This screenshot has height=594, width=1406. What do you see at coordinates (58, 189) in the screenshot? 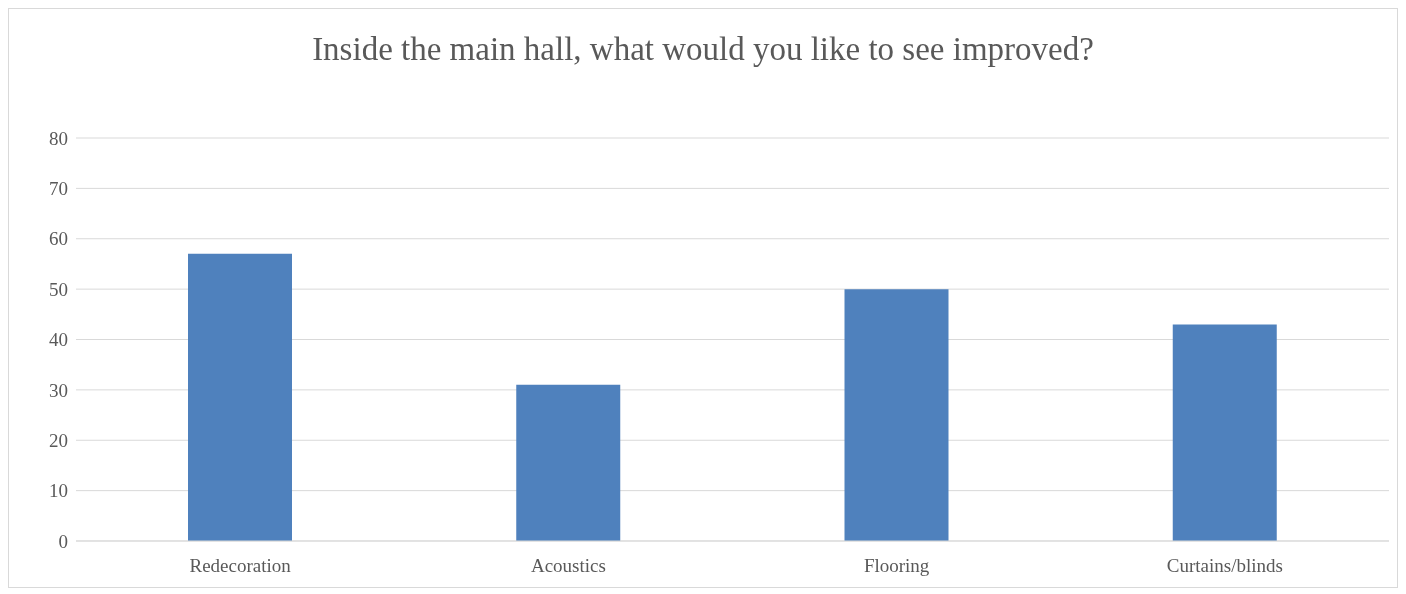
I see `y-tick-label: 70` at bounding box center [58, 189].